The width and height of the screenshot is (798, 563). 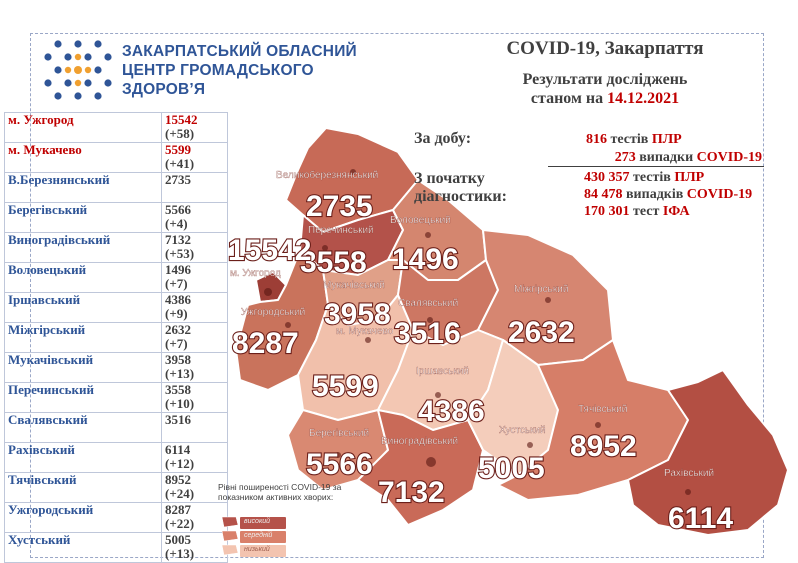 What do you see at coordinates (629, 139) in the screenshot?
I see `day-tests-word: тестів` at bounding box center [629, 139].